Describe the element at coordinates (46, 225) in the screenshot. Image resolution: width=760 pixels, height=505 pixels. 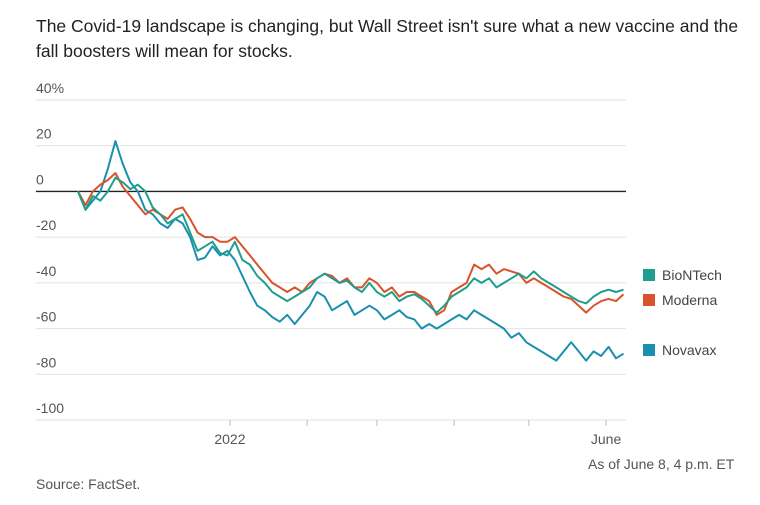
I see `y-tick-label: -20` at that location.